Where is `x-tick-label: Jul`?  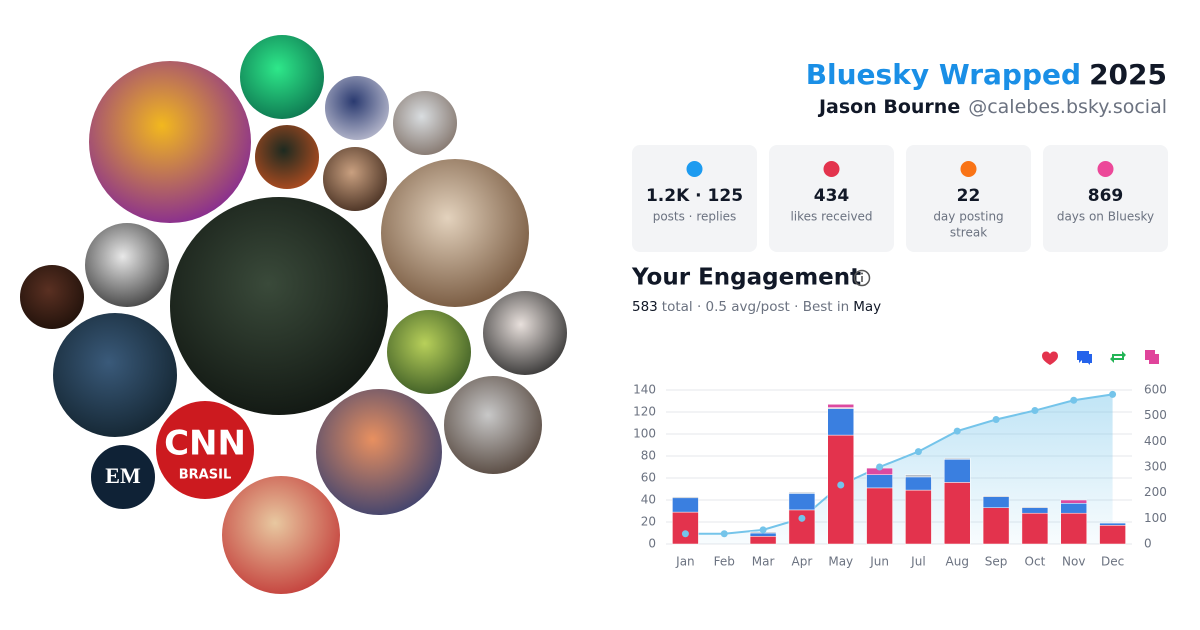
x-tick-label: Jul is located at coordinates (917, 562).